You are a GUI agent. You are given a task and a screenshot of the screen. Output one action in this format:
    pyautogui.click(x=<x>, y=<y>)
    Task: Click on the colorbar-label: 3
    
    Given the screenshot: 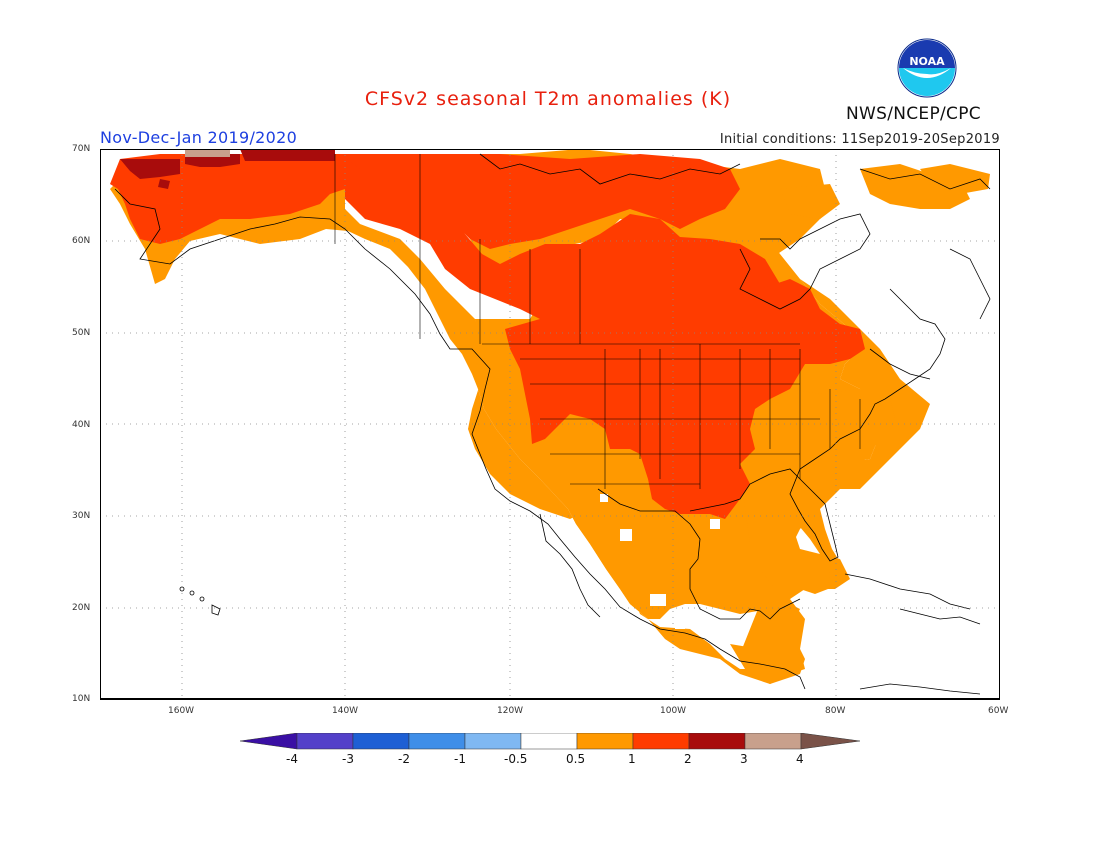 What is the action you would take?
    pyautogui.click(x=744, y=759)
    